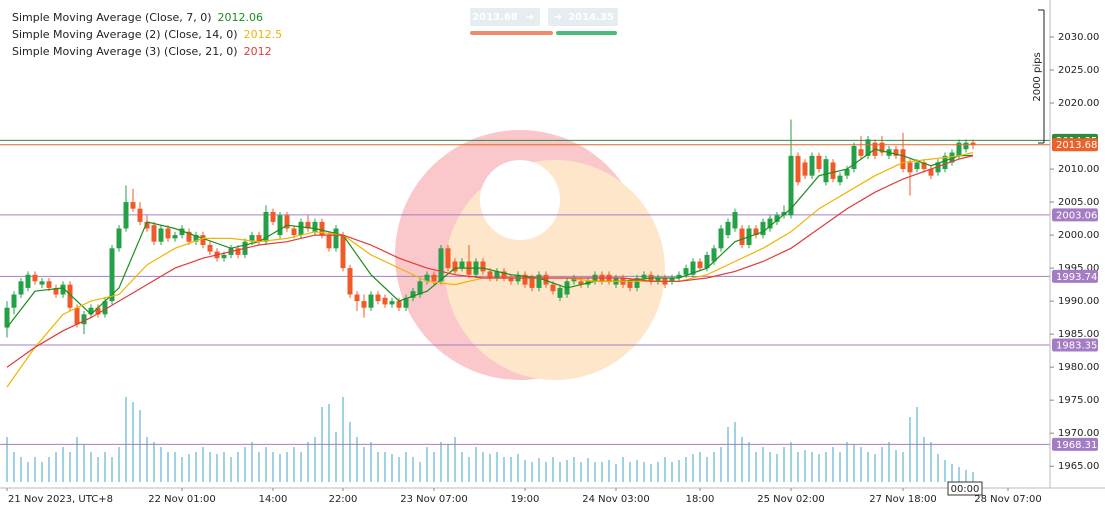  I want to click on price-tag-label: 1968.31, so click(1076, 445).